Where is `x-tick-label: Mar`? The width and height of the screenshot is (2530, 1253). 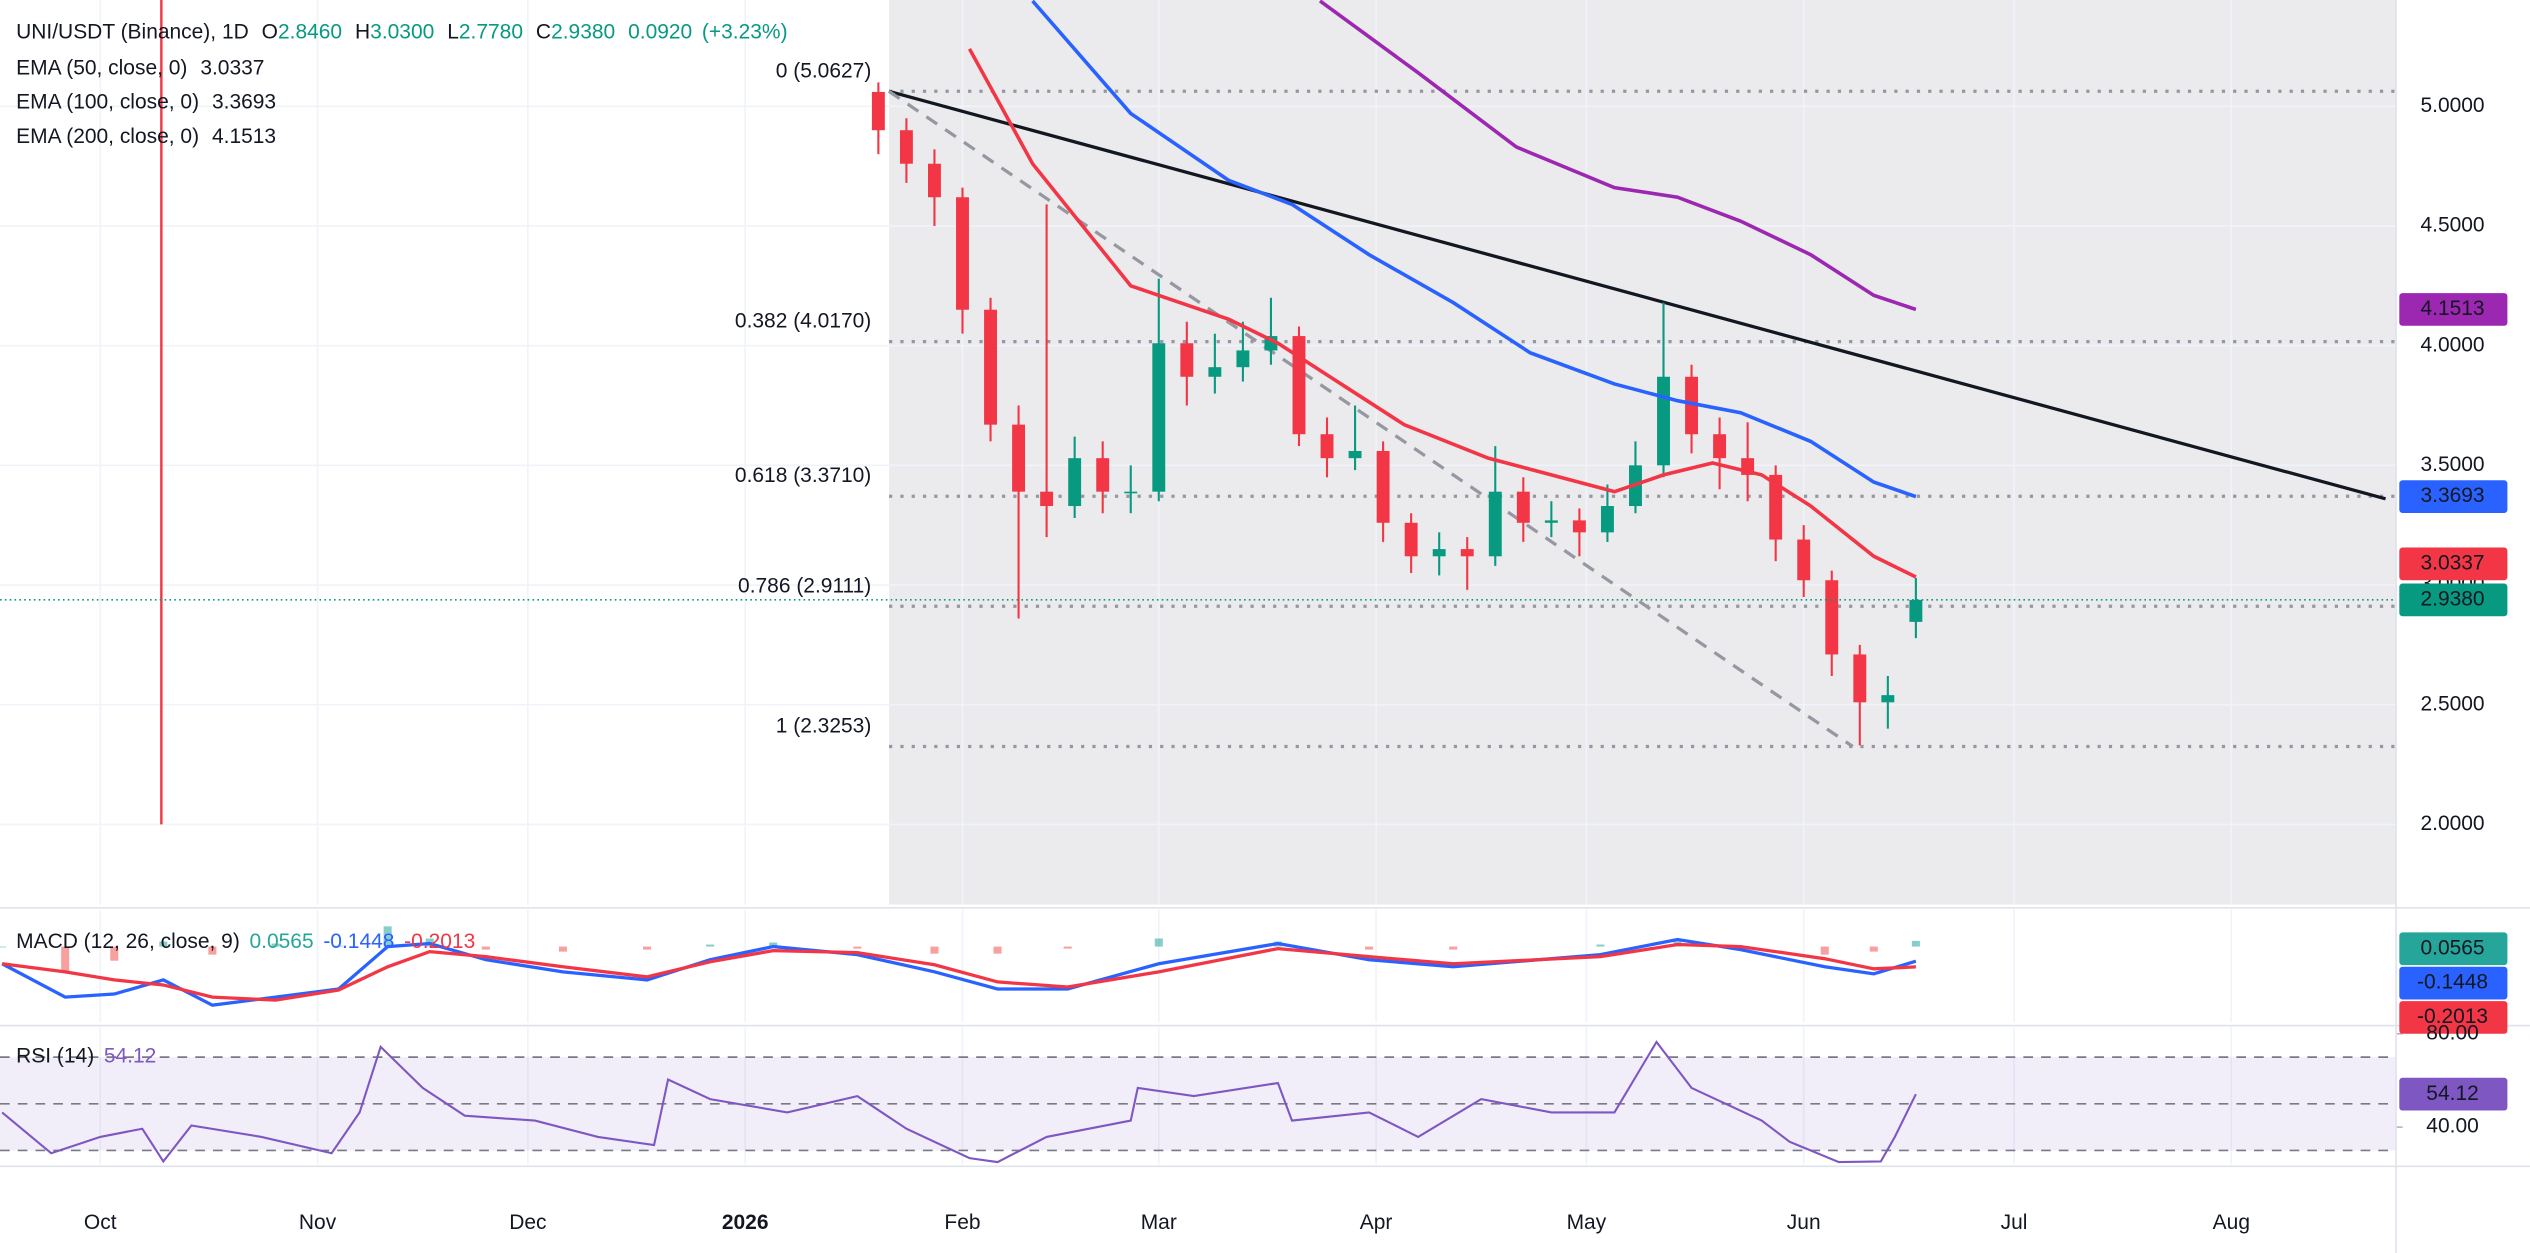 x-tick-label: Mar is located at coordinates (1159, 1222).